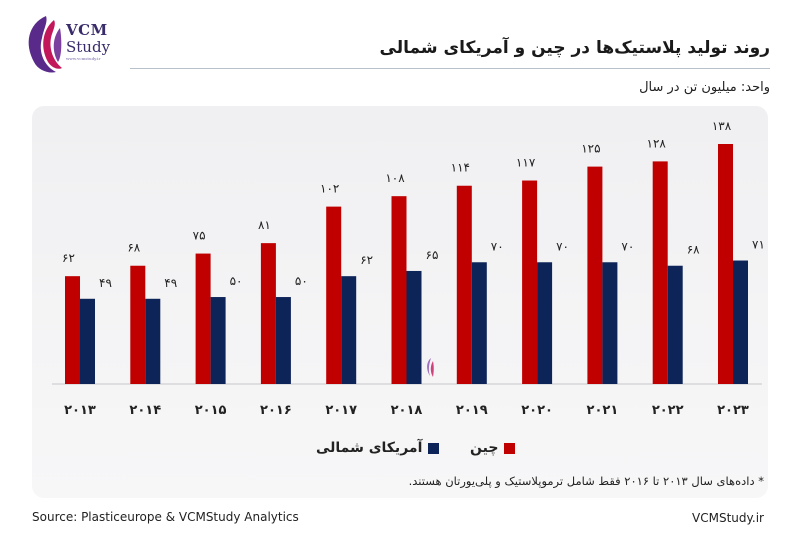 The height and width of the screenshot is (533, 800). What do you see at coordinates (199, 236) in the screenshot?
I see `data-label-china: ۷۵` at bounding box center [199, 236].